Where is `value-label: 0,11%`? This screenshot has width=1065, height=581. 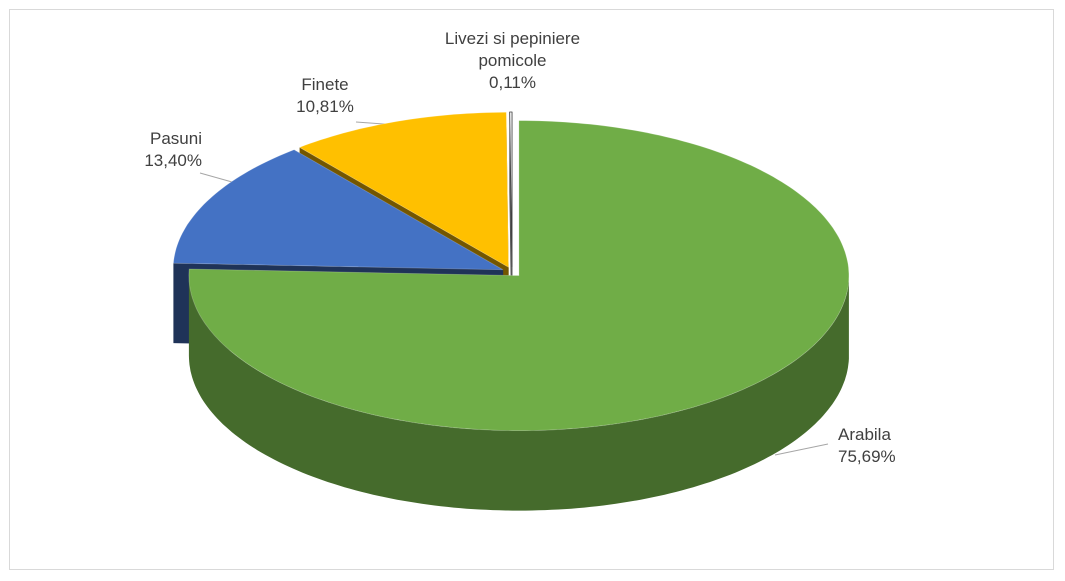
value-label: 0,11% is located at coordinates (512, 82).